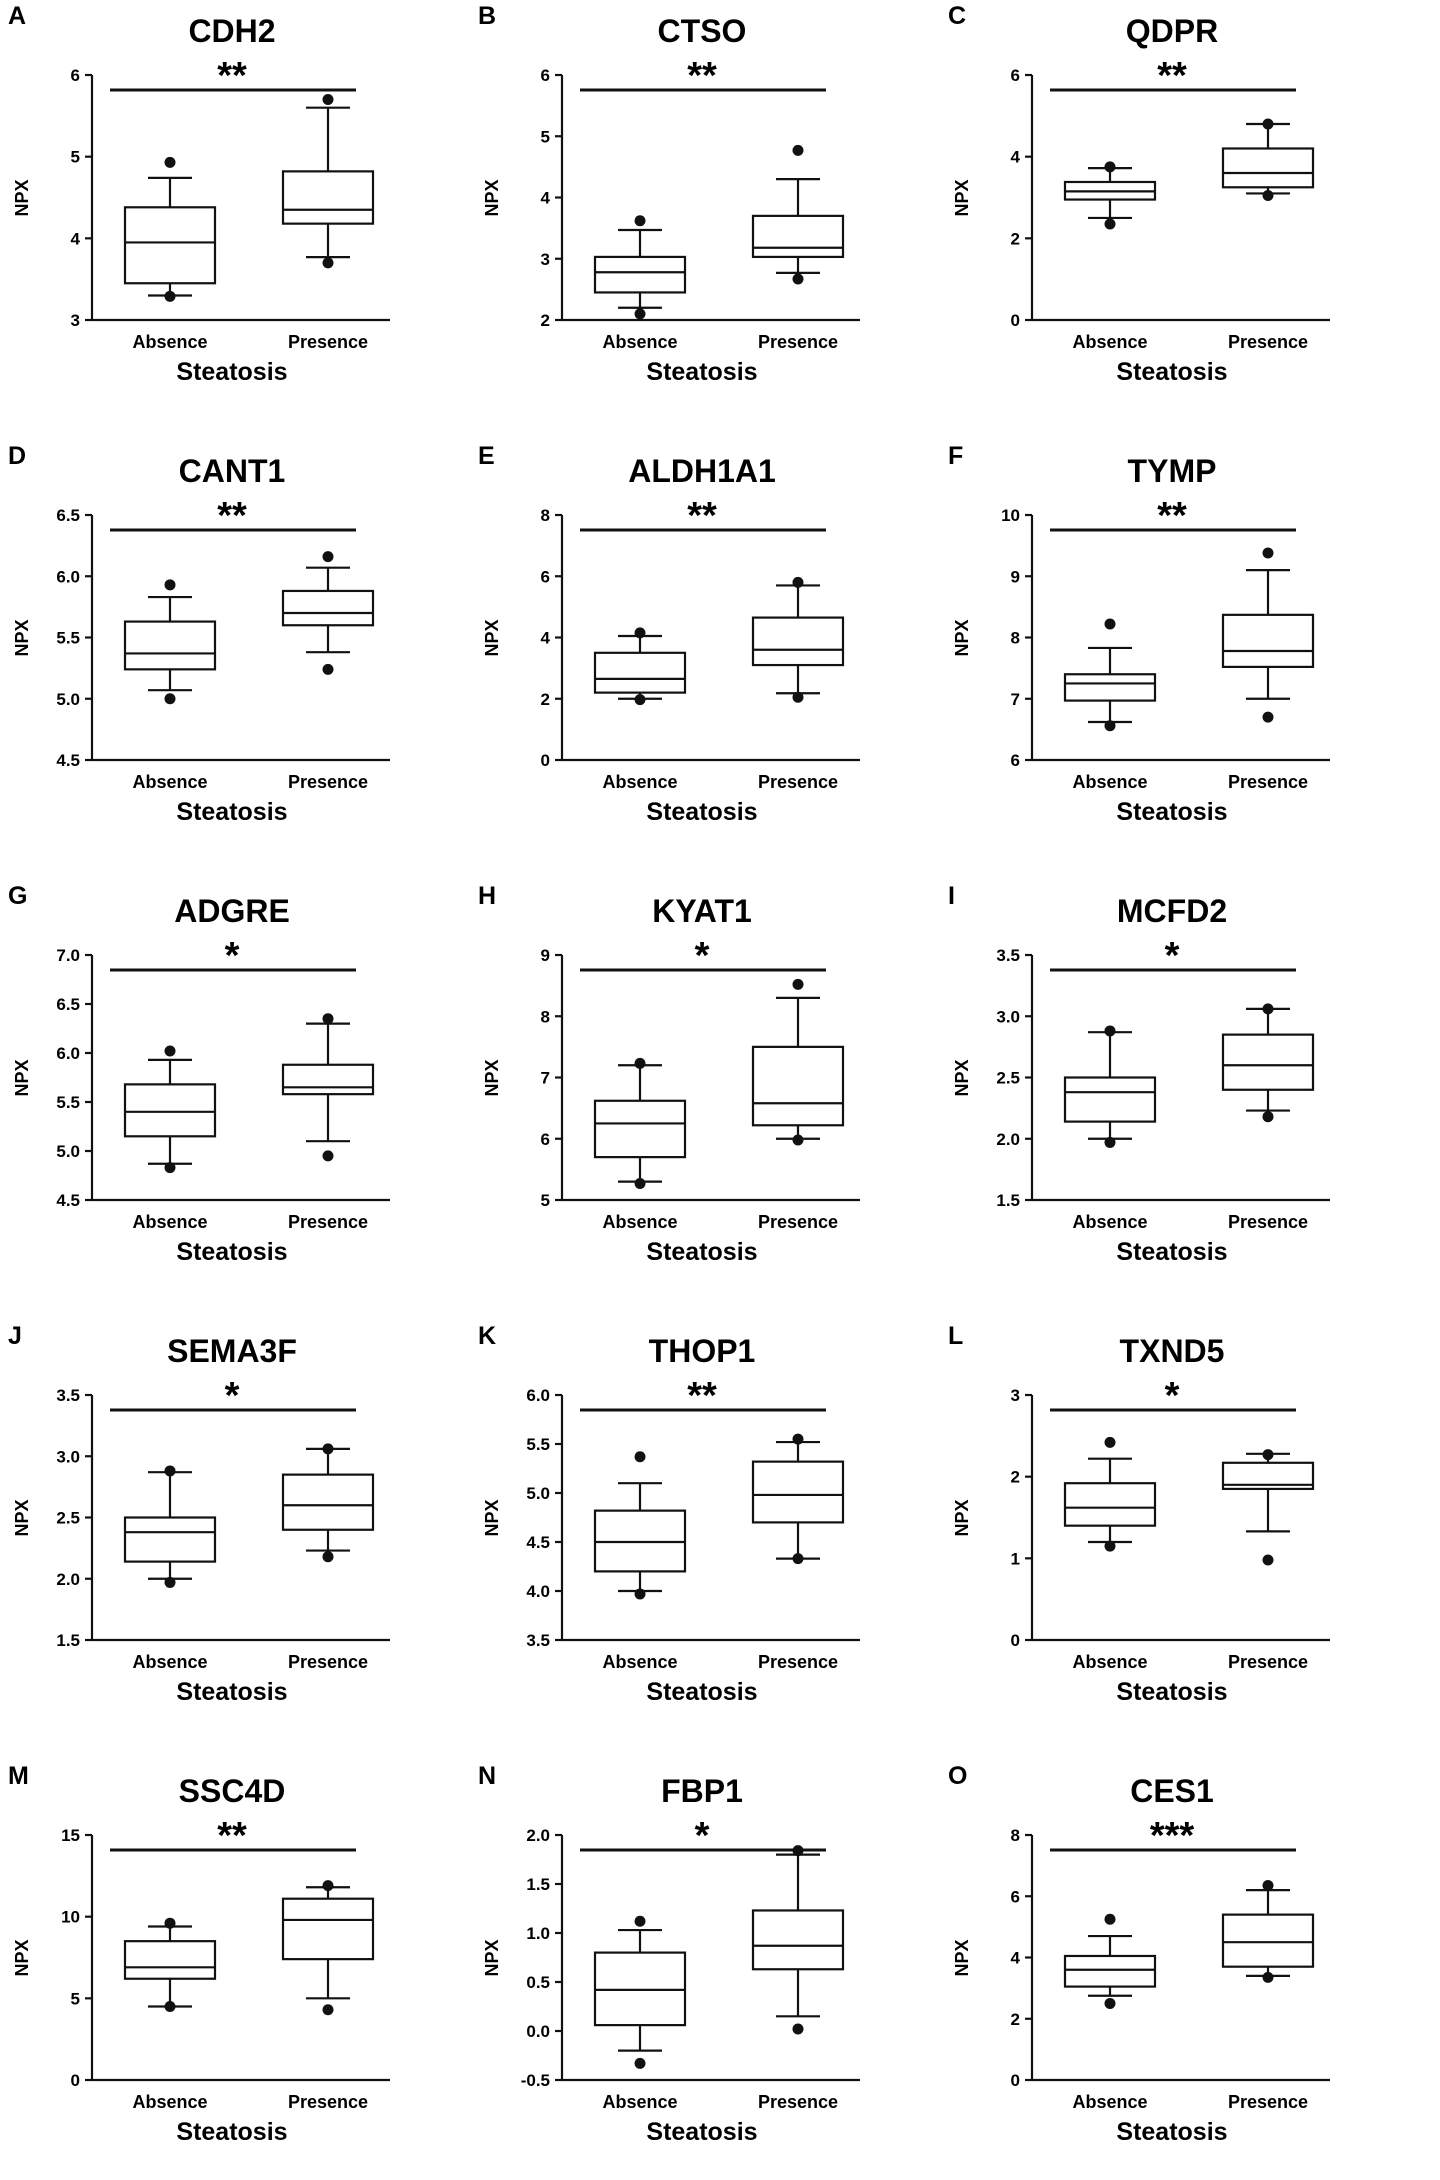 This screenshot has height=2180, width=1440. I want to click on chart-title: SSC4D, so click(232, 1791).